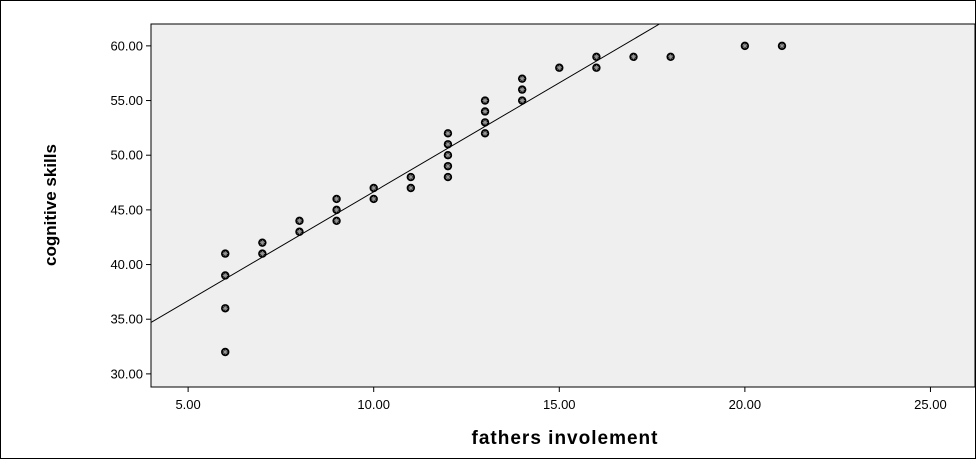 The height and width of the screenshot is (459, 976). Describe the element at coordinates (126, 209) in the screenshot. I see `y-tick-label: 45.00` at that location.